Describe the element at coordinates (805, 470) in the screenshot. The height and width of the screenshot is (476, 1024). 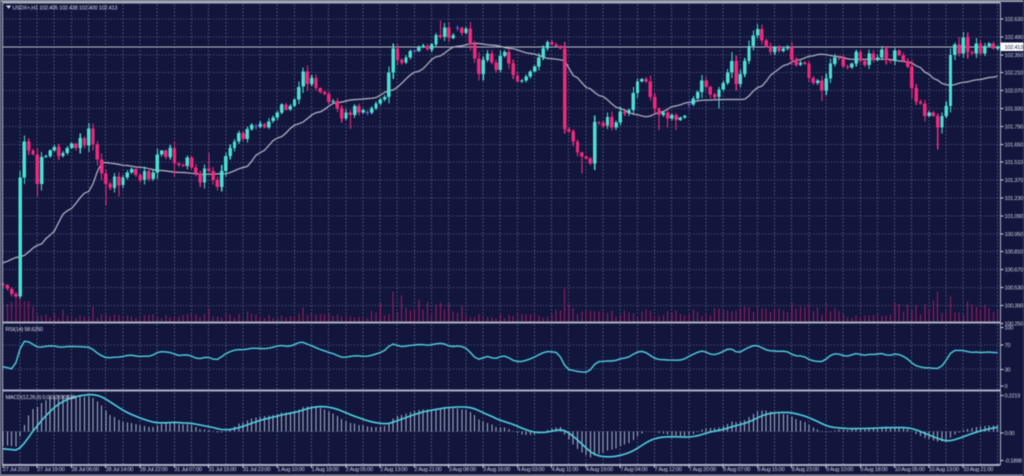
I see `svg-text: 8 Aug 23:00` at that location.